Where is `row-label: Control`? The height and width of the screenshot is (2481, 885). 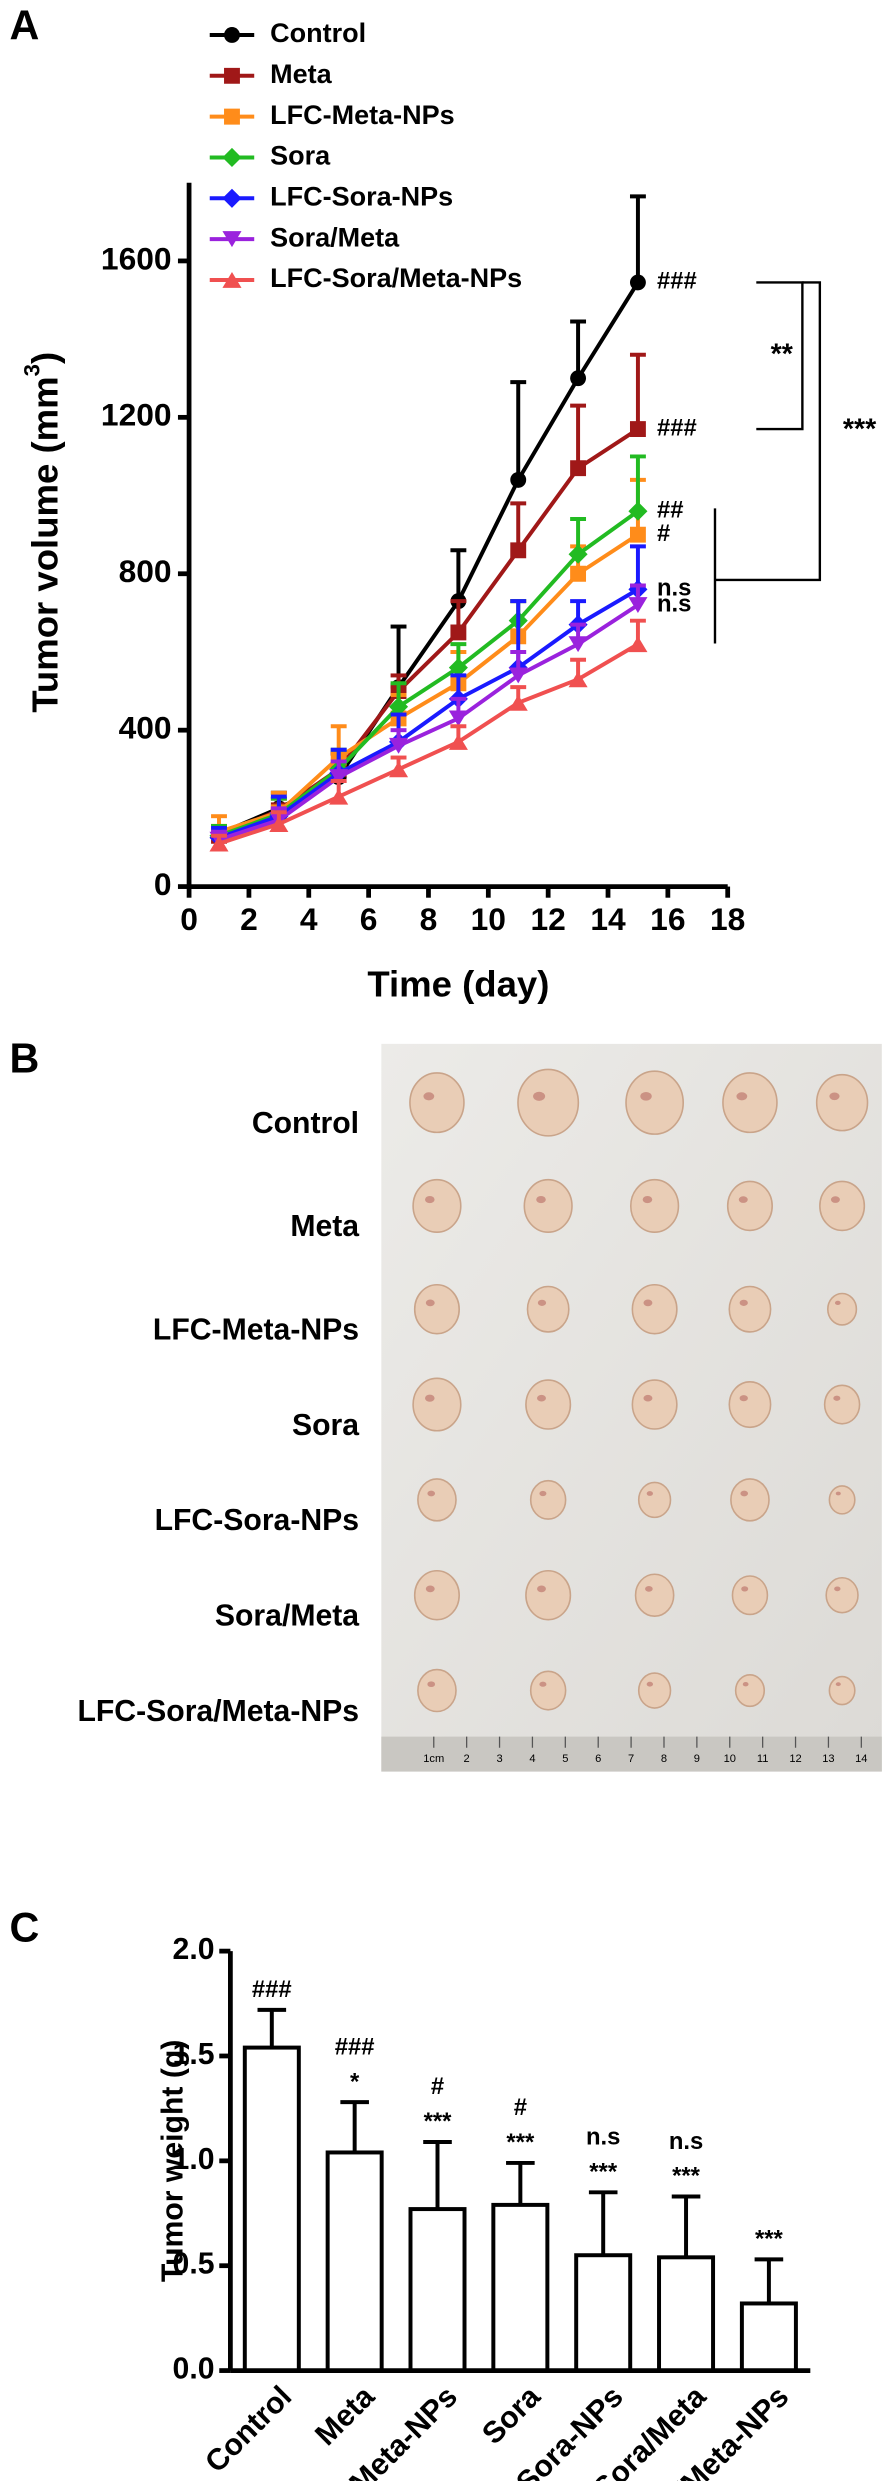
row-label: Control is located at coordinates (305, 1123).